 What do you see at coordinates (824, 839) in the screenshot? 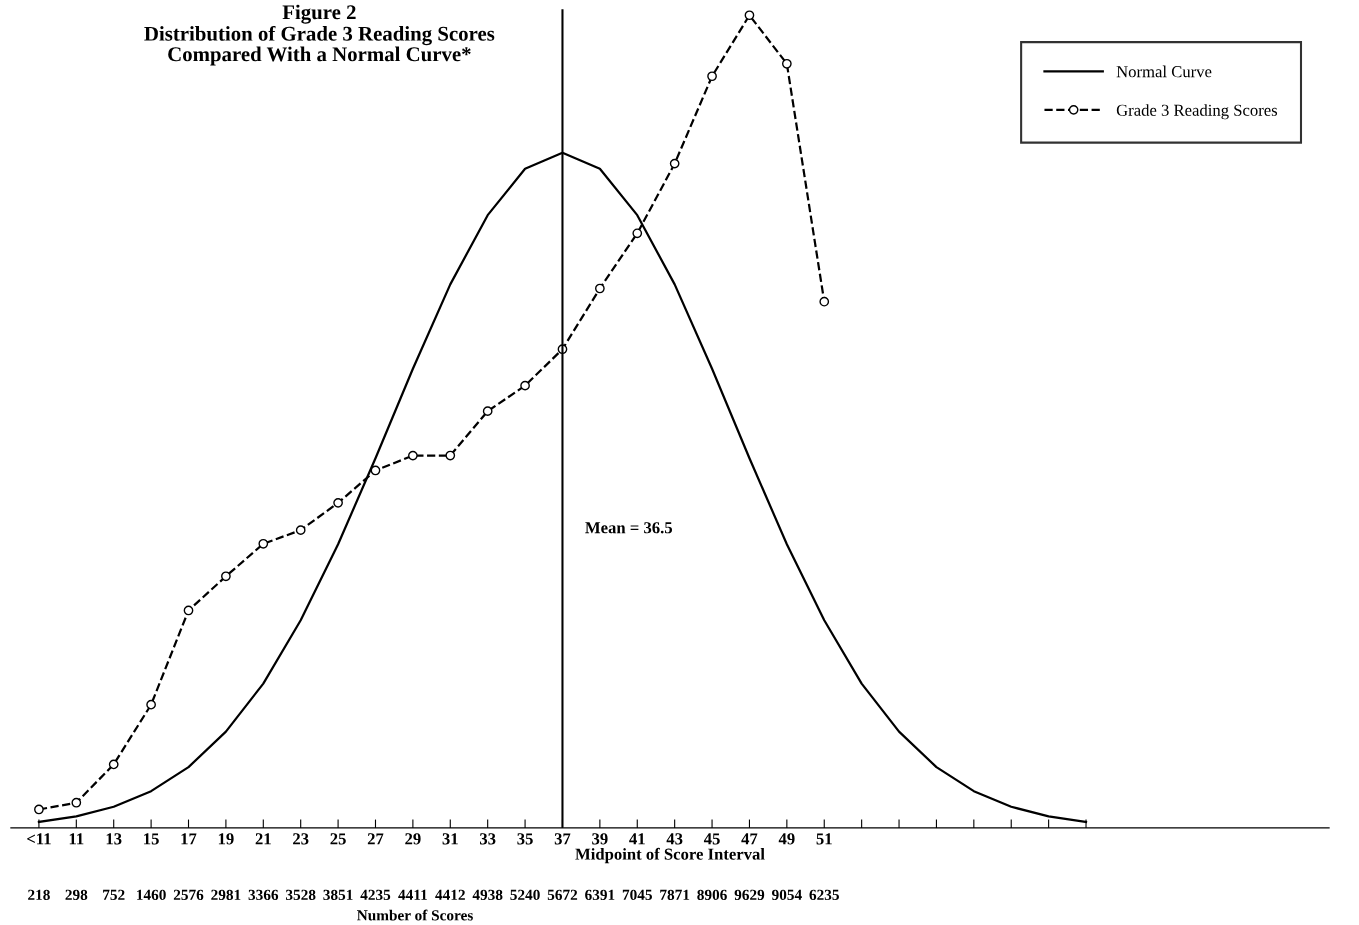
I see `x-tick-label: 51` at bounding box center [824, 839].